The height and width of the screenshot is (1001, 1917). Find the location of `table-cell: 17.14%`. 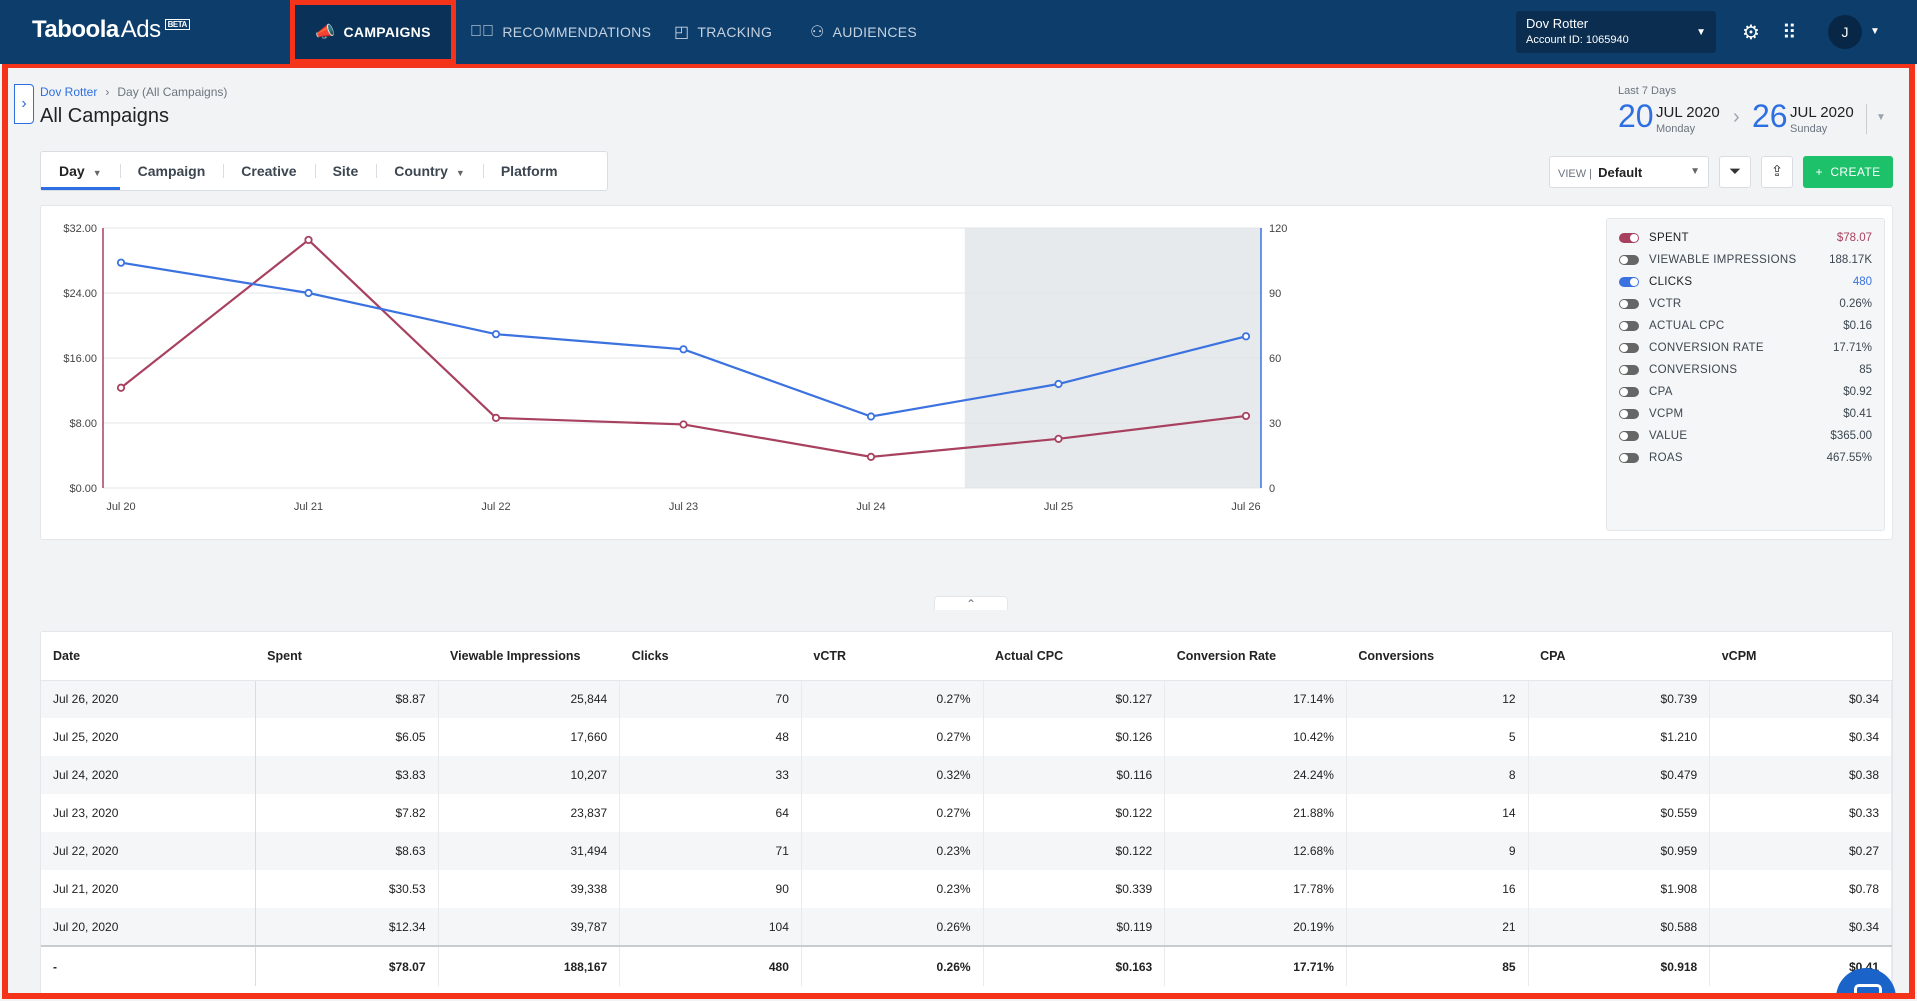

table-cell: 17.14% is located at coordinates (1255, 699).